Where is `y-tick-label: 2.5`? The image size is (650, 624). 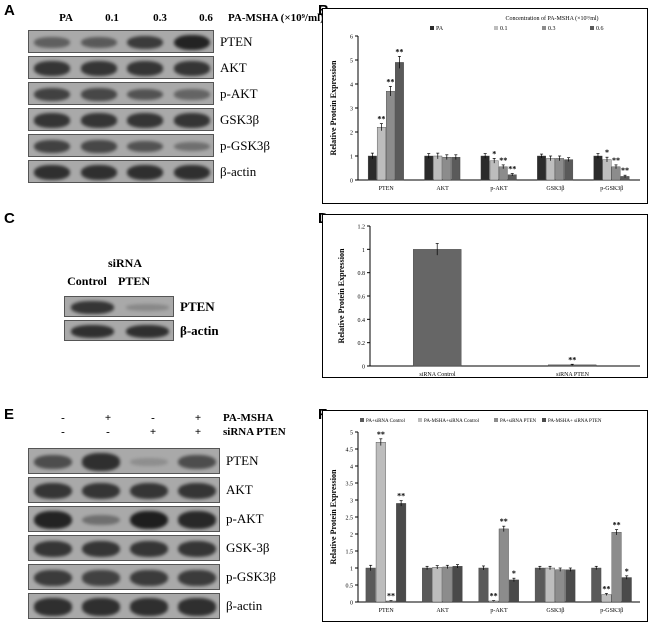 y-tick-label: 2.5 is located at coordinates (350, 519).